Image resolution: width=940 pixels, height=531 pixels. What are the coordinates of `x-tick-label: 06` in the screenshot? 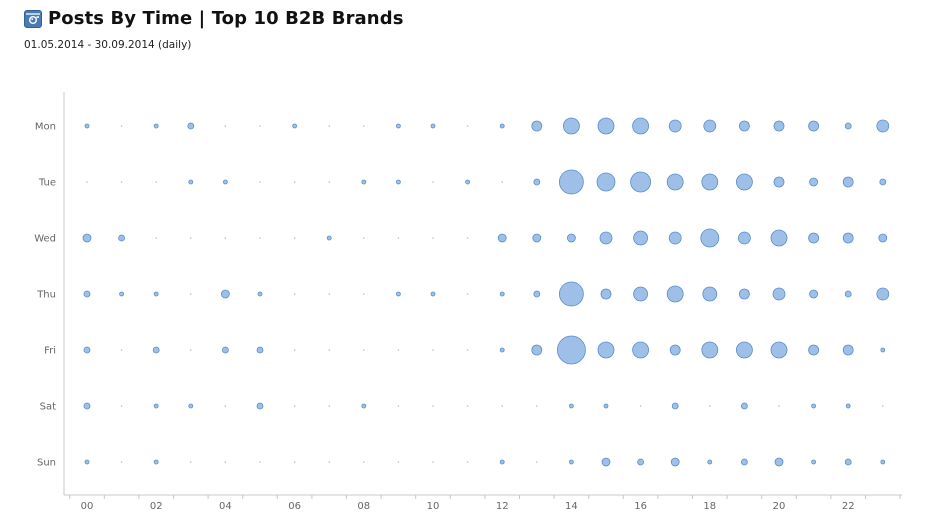 It's located at (294, 506).